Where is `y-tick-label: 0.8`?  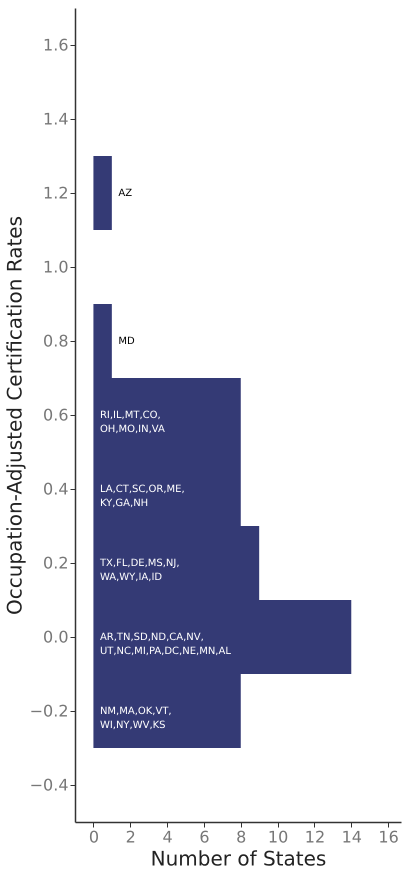 y-tick-label: 0.8 is located at coordinates (55, 341).